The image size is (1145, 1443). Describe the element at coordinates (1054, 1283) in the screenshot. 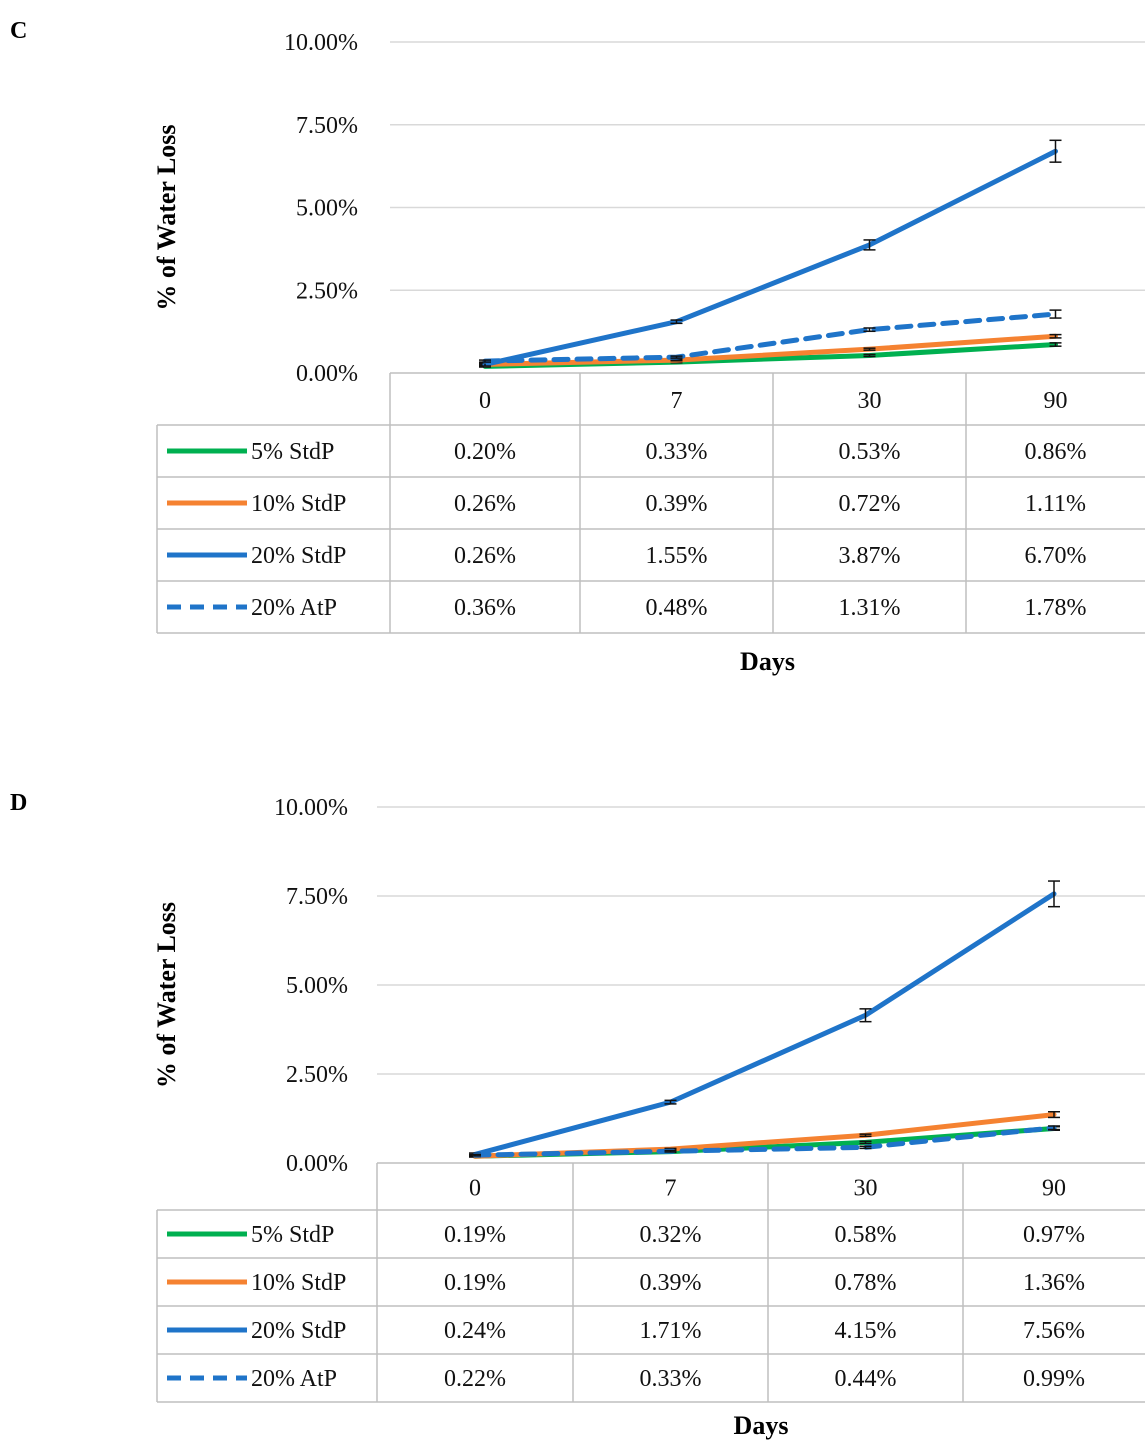

I see `table-cell-value: 1.36%` at that location.